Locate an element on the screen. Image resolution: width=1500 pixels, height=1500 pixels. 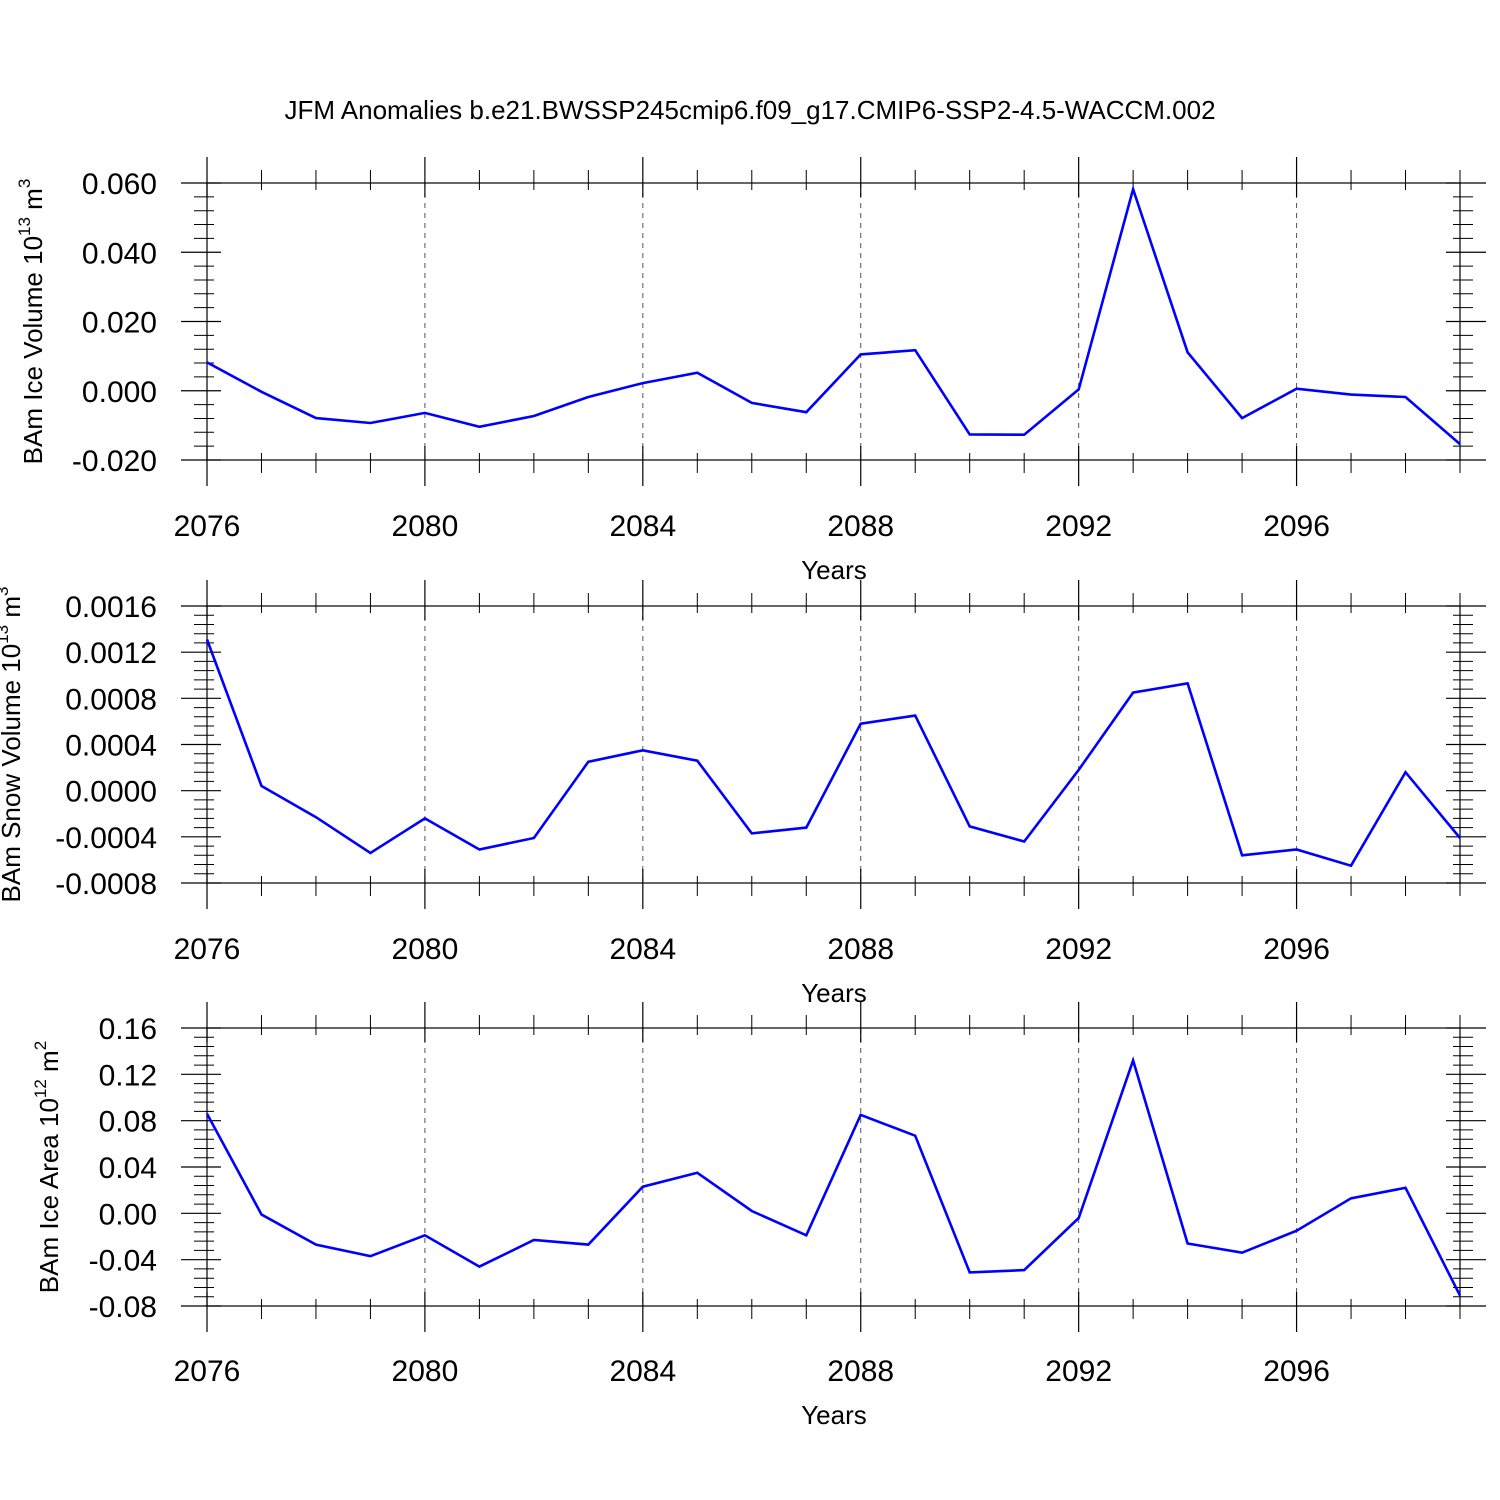
y-axis-label-unit-exponent: 2 is located at coordinates (40, 1045).